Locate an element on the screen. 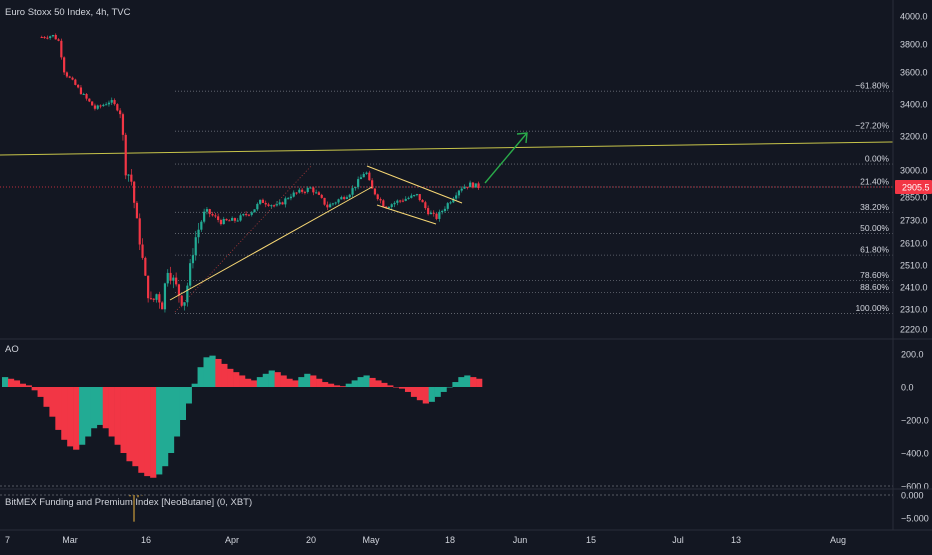 This screenshot has height=555, width=932. price-tick-label: 2850.0 is located at coordinates (914, 198).